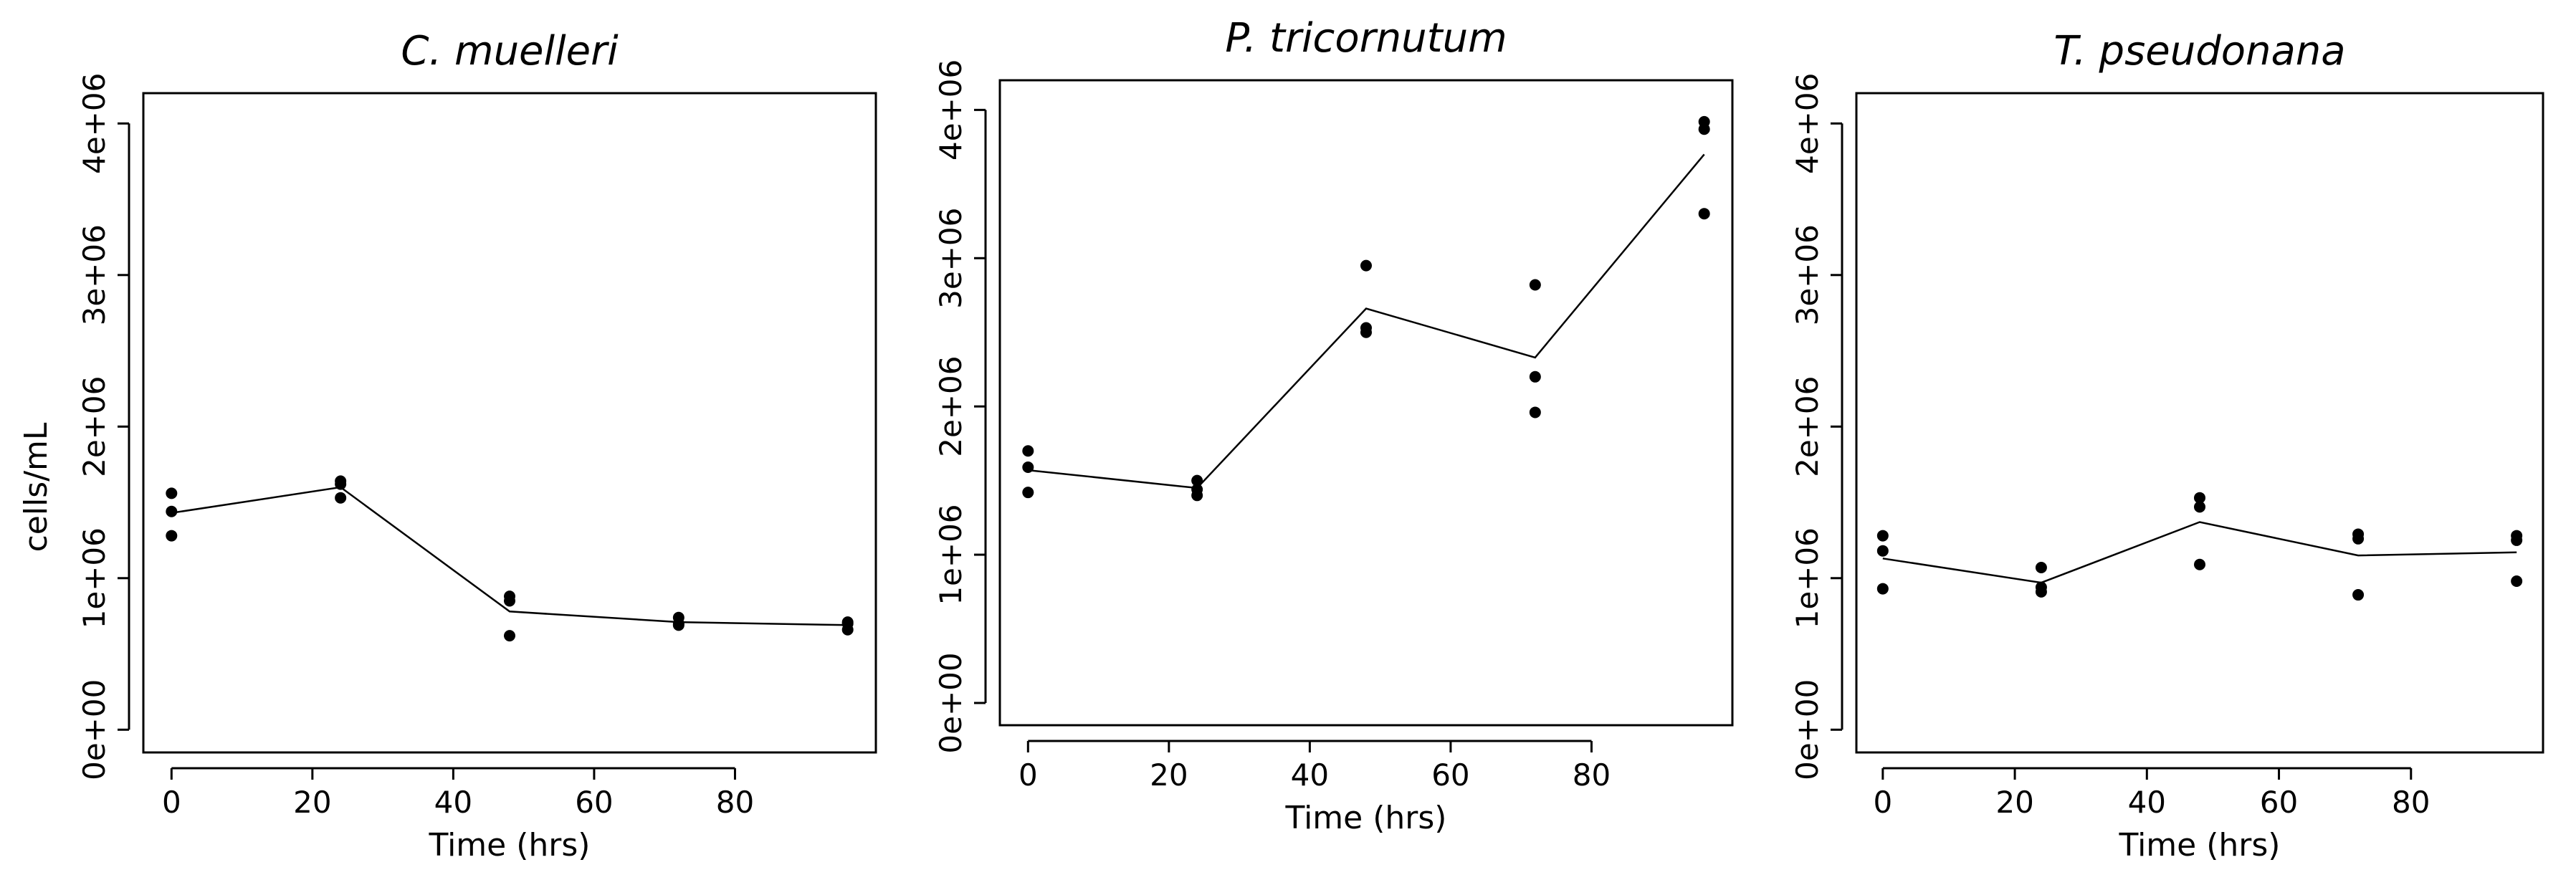  What do you see at coordinates (36, 487) in the screenshot?
I see `figure-y-axis-title: cells/mL` at bounding box center [36, 487].